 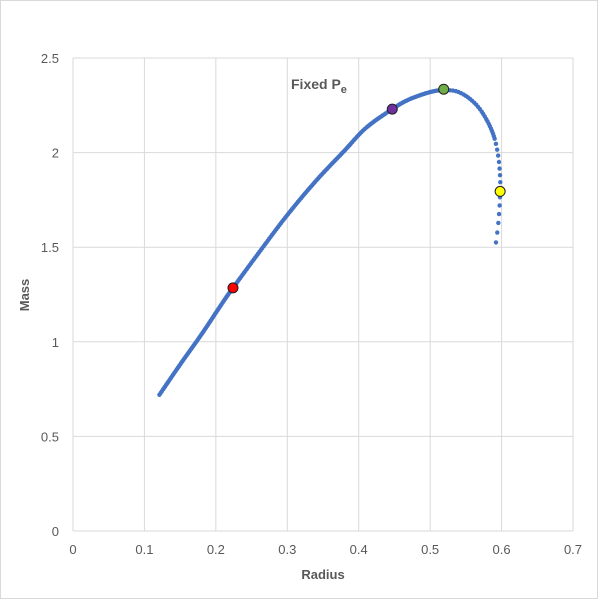 I want to click on x-tick-label: 0.4, so click(x=359, y=549).